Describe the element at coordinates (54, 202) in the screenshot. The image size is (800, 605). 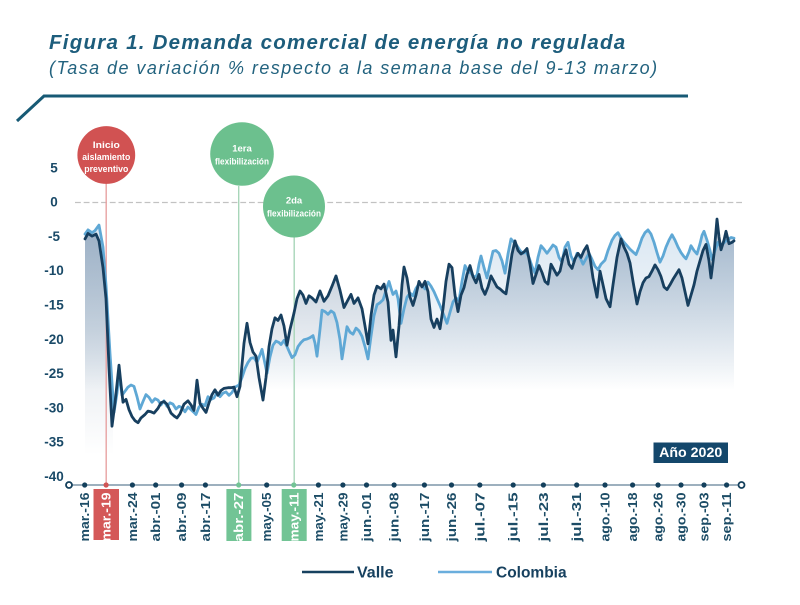
I see `svg-text: 0` at that location.